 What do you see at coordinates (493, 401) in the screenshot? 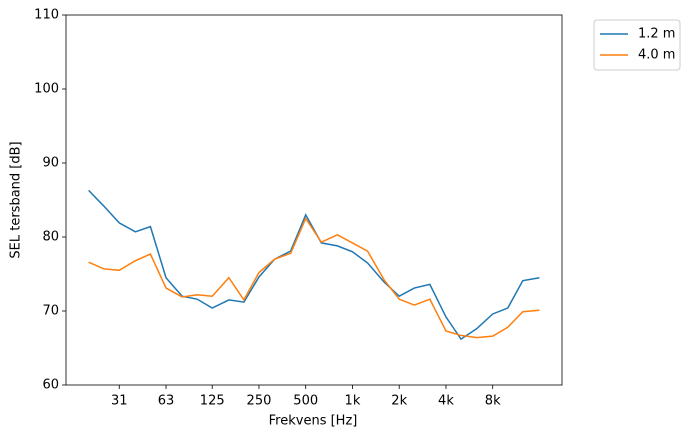
I see `x-tick-label: 8k` at bounding box center [493, 401].